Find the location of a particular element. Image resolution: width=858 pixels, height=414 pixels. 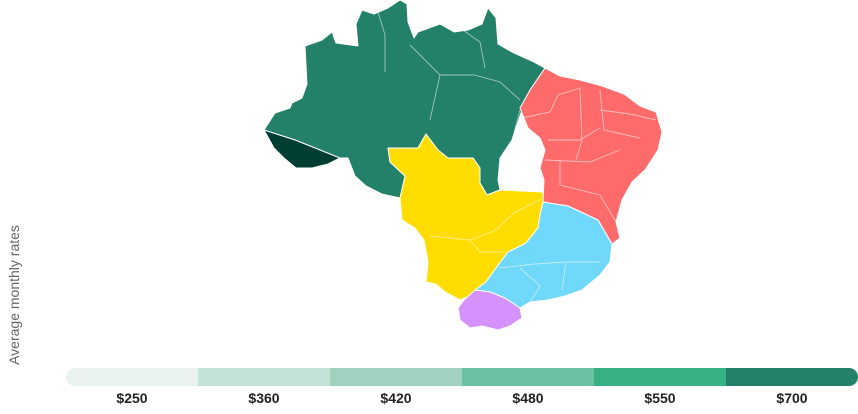

legend-label-0: $250 is located at coordinates (132, 398).